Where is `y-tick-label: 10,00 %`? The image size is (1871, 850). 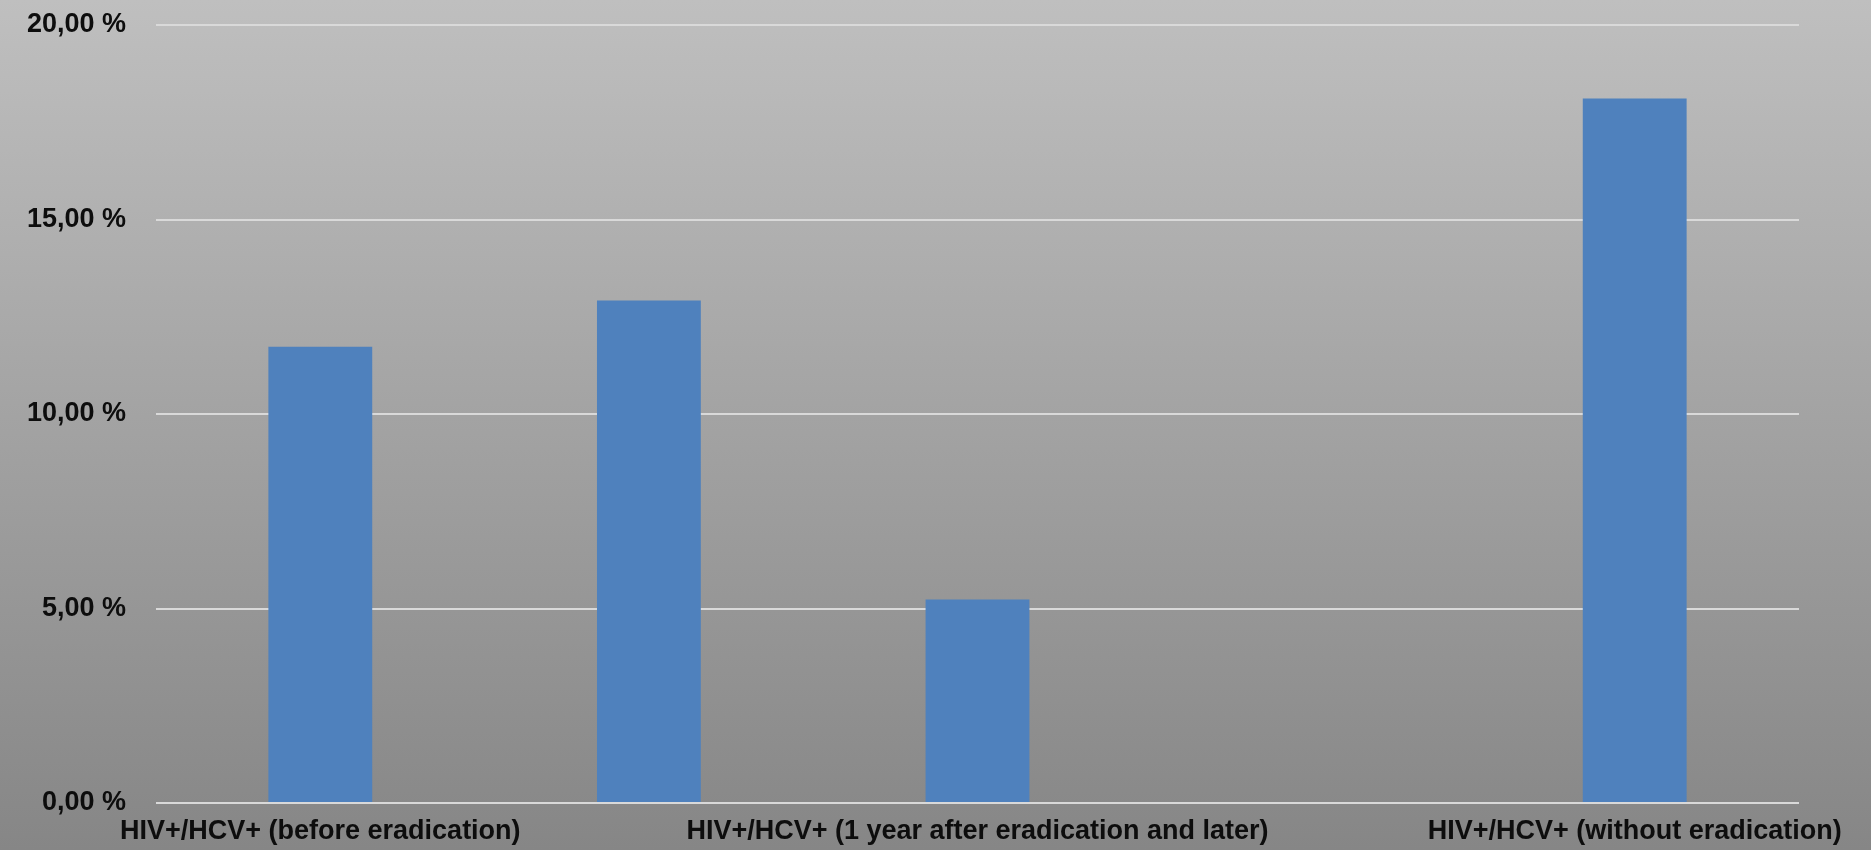 y-tick-label: 10,00 % is located at coordinates (76, 412).